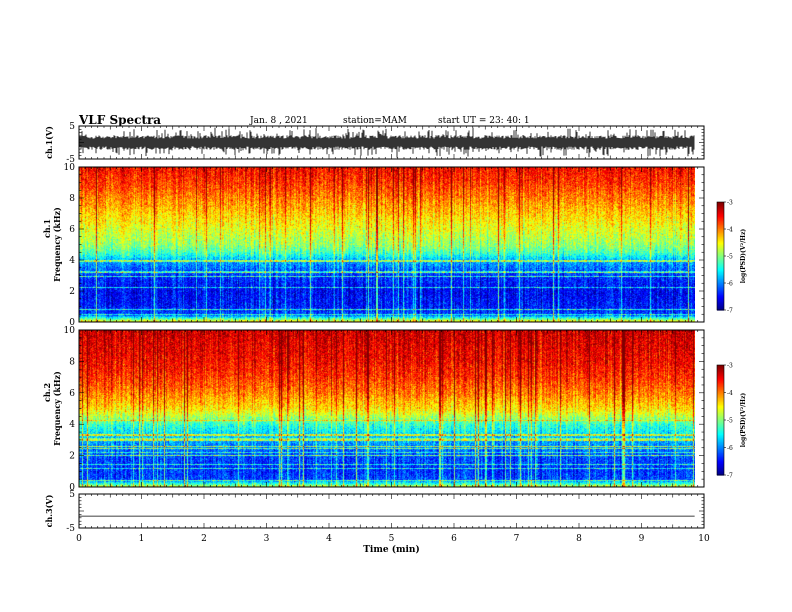 The image size is (792, 612). I want to click on y-axis-channel-label: ch.1, so click(47, 228).